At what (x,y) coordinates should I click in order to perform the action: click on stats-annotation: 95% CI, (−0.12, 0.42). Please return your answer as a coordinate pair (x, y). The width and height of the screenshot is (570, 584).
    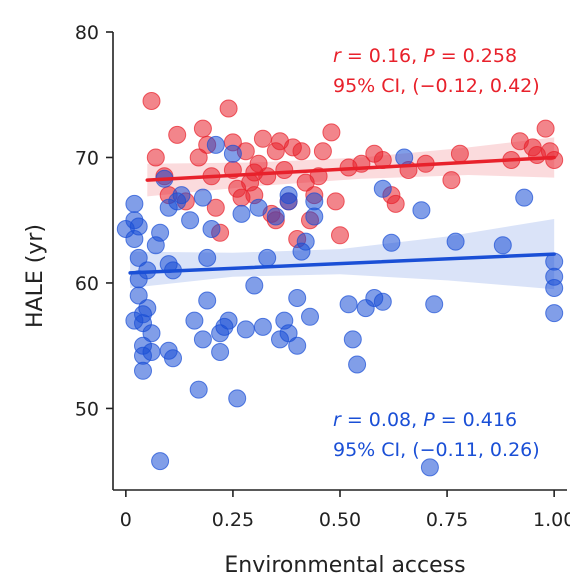
    Looking at the image, I should click on (436, 86).